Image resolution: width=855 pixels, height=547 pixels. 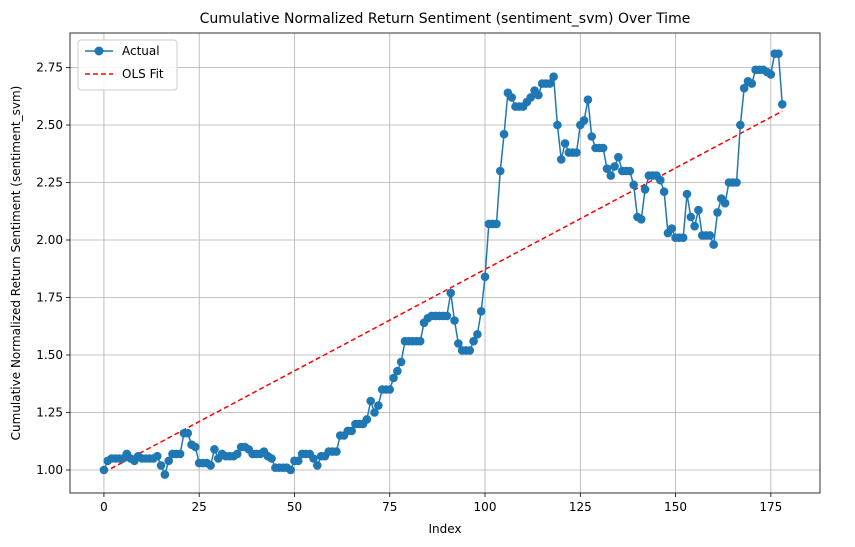 I want to click on x-tick-label: 75, so click(x=389, y=507).